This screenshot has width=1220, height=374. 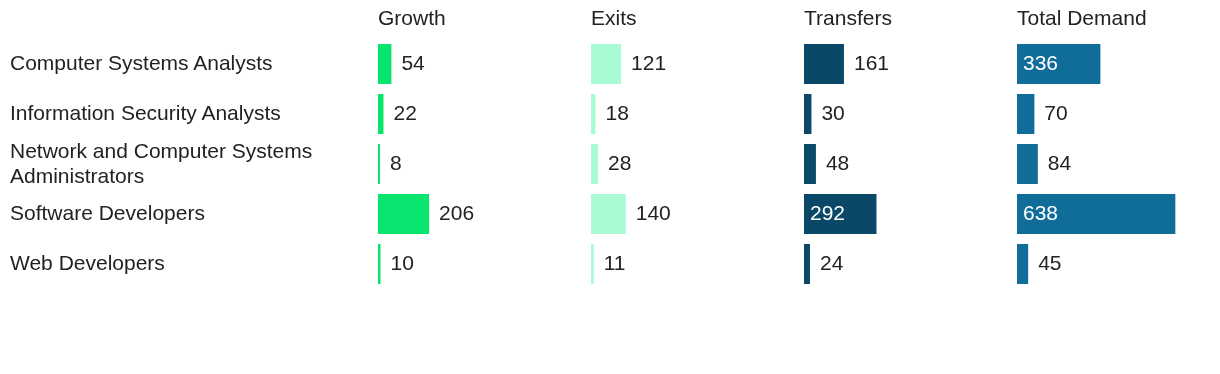 What do you see at coordinates (145, 112) in the screenshot?
I see `y-tick-label: Information Security Analysts` at bounding box center [145, 112].